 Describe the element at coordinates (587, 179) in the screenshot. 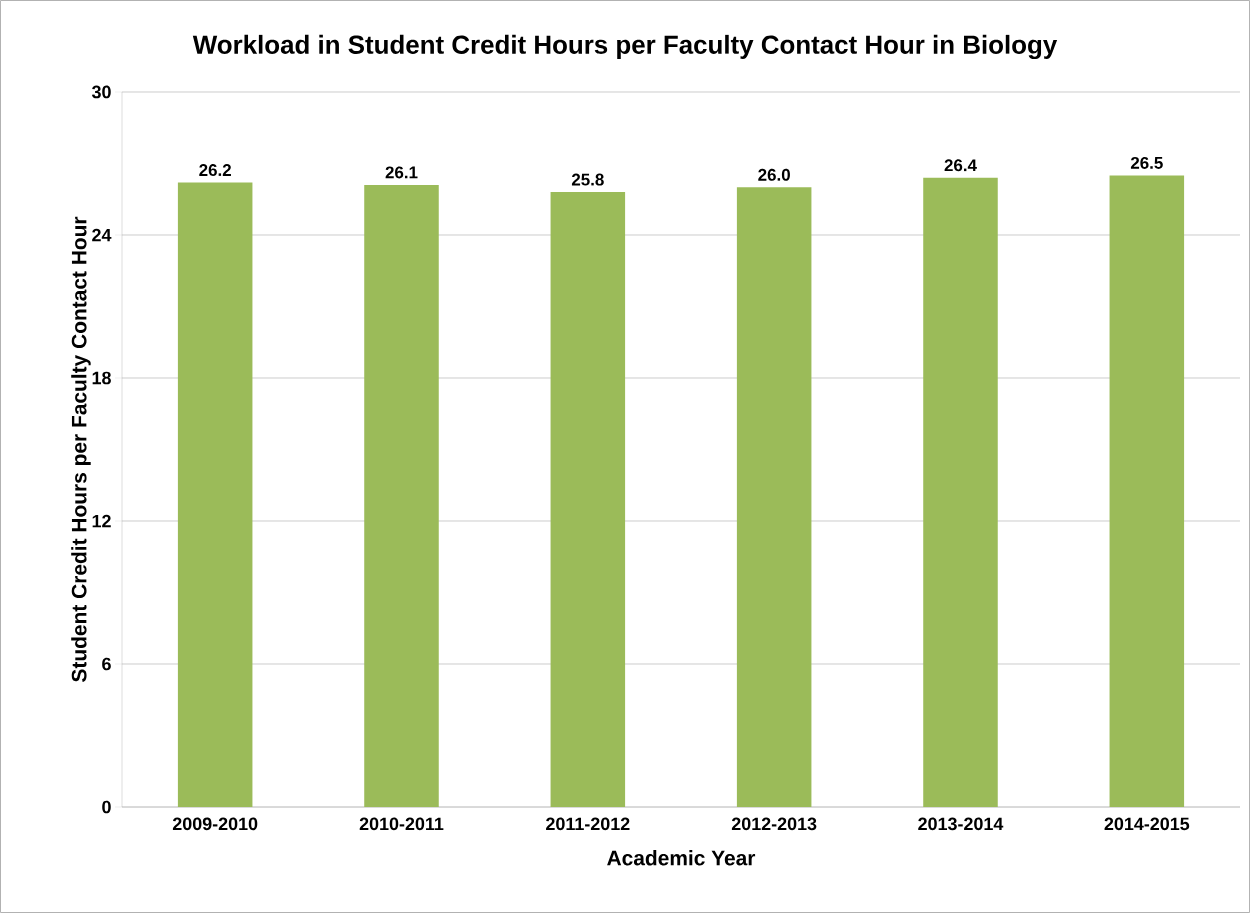

I see `data-label: 25.8` at that location.